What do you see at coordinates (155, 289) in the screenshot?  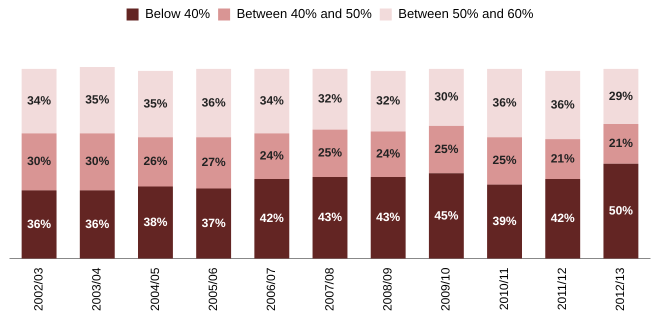 I see `x-tick-label: 2004/05` at bounding box center [155, 289].